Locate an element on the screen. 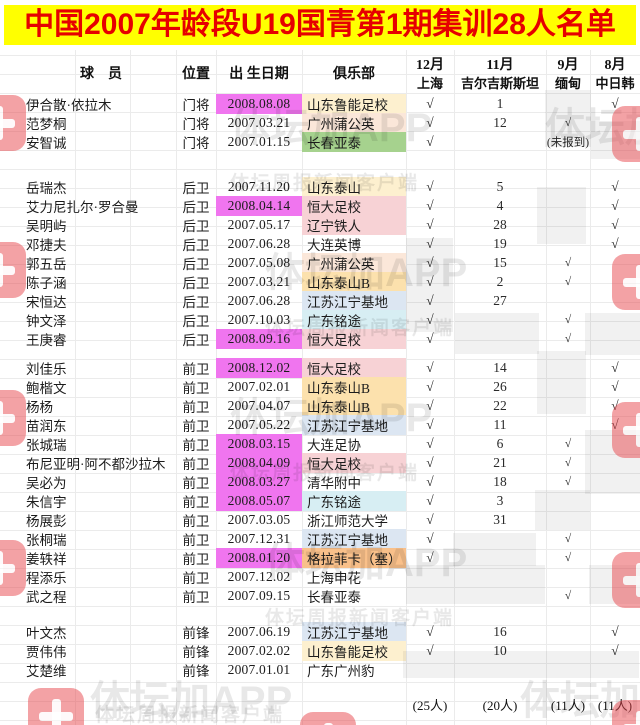  table-row: 刘佳乐 前卫 2008.12.02 恒大足校 √ 14 √ is located at coordinates (320, 368).